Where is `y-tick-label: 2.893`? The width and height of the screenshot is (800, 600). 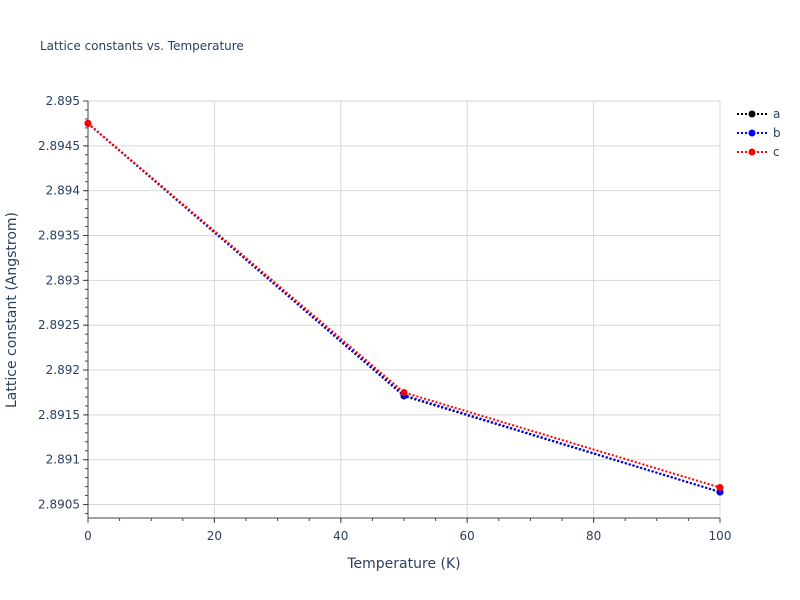 y-tick-label: 2.893 is located at coordinates (63, 280).